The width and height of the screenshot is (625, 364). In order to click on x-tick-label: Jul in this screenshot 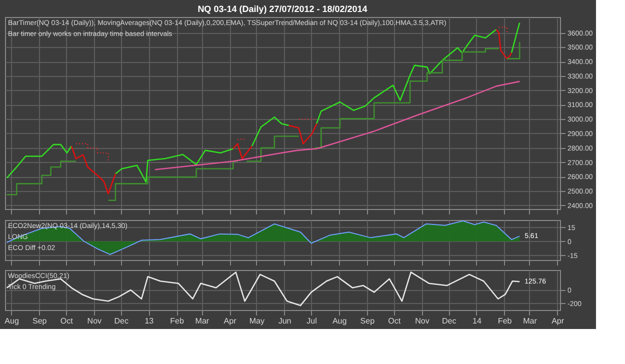, I will do `click(312, 321)`.